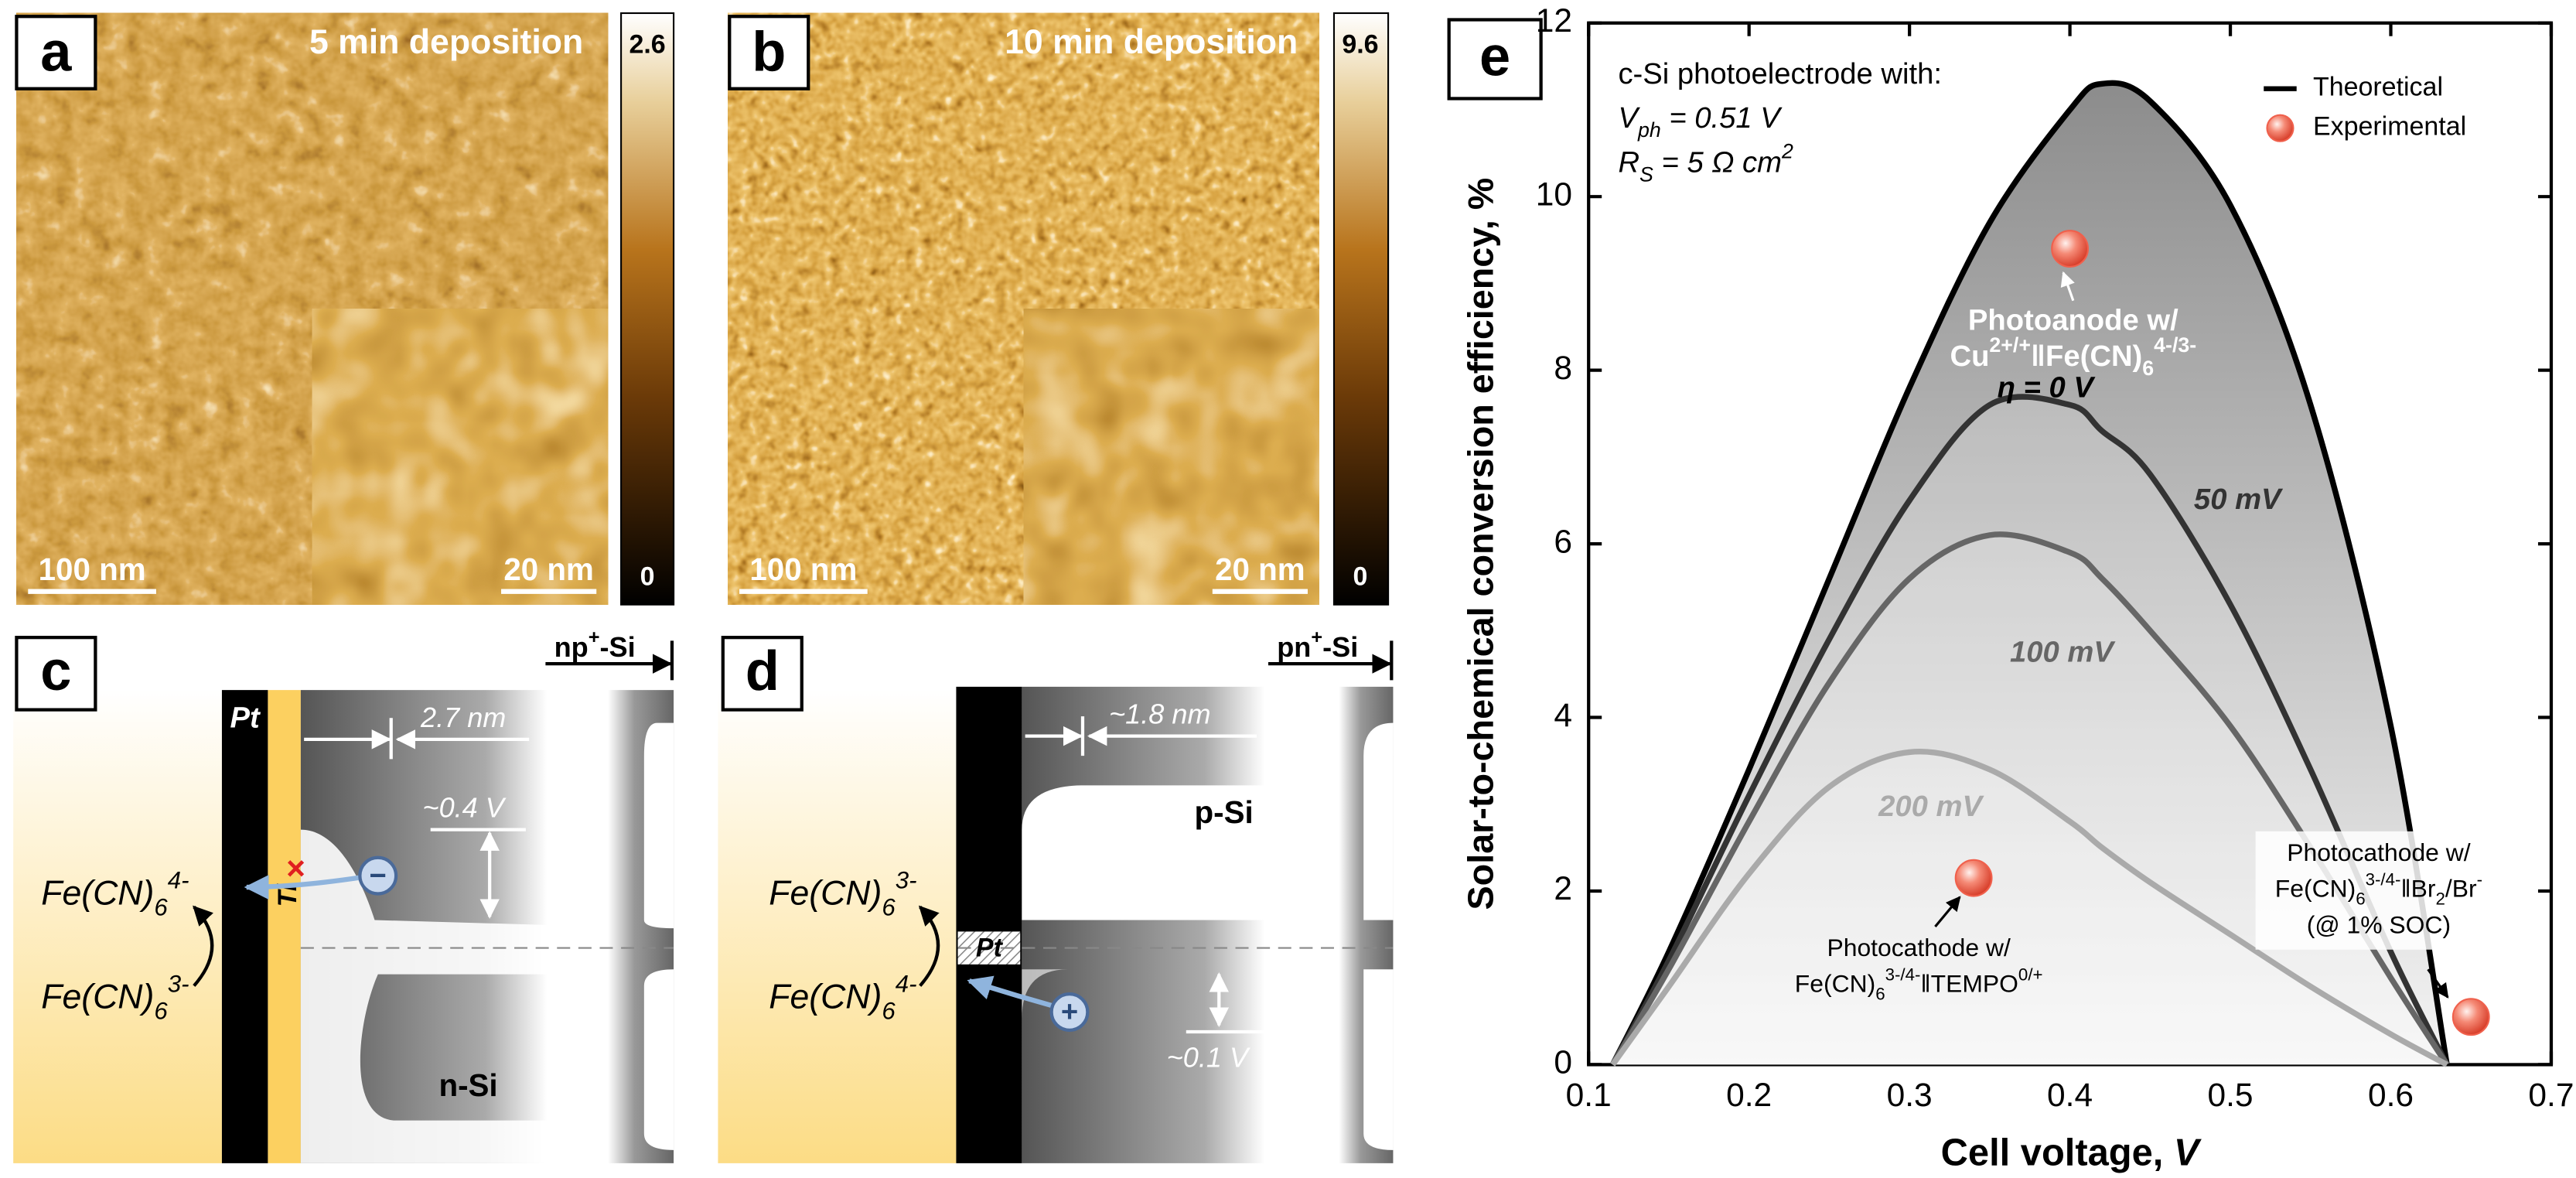  What do you see at coordinates (1378, 936) in the screenshot?
I see `substrate-band` at bounding box center [1378, 936].